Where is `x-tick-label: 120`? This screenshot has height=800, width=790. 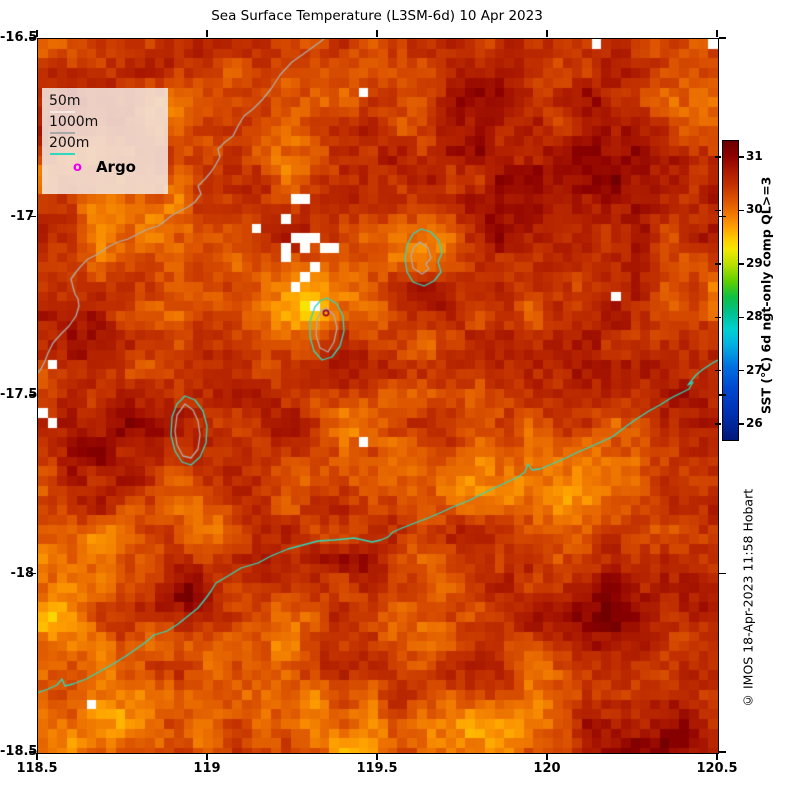 x-tick-label: 120 is located at coordinates (547, 768).